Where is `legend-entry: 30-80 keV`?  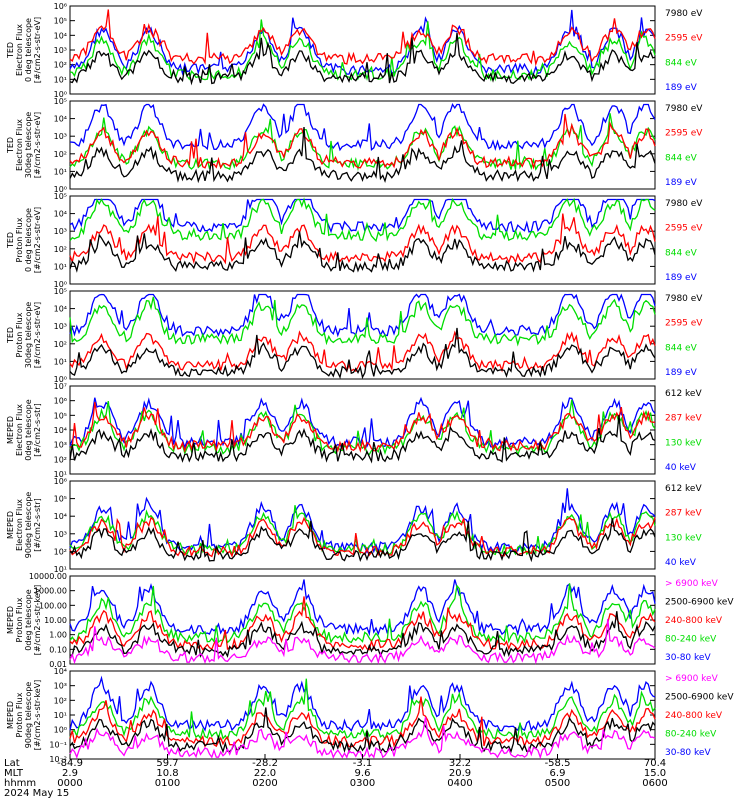 legend-entry: 30-80 keV is located at coordinates (688, 658).